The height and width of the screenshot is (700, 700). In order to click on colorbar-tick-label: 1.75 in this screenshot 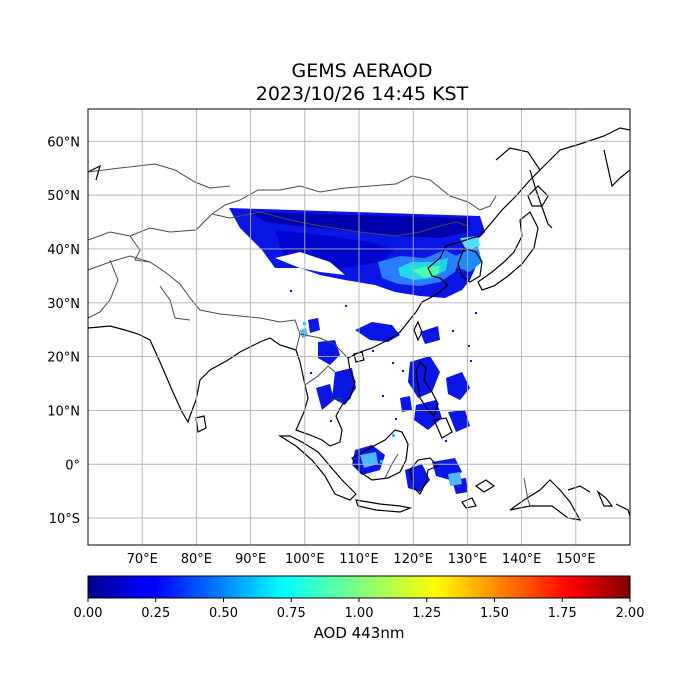, I will do `click(562, 613)`.